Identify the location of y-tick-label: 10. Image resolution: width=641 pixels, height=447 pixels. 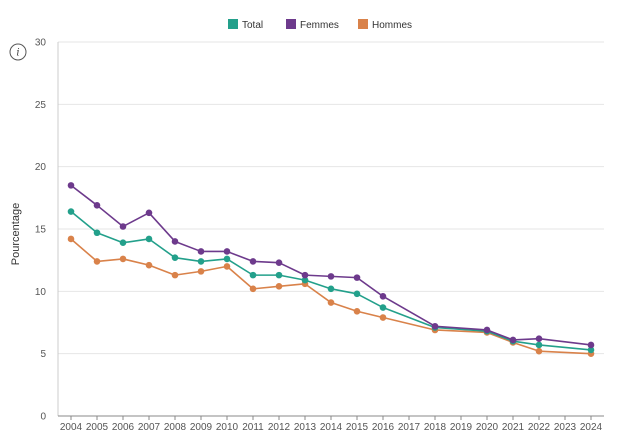
(41, 292).